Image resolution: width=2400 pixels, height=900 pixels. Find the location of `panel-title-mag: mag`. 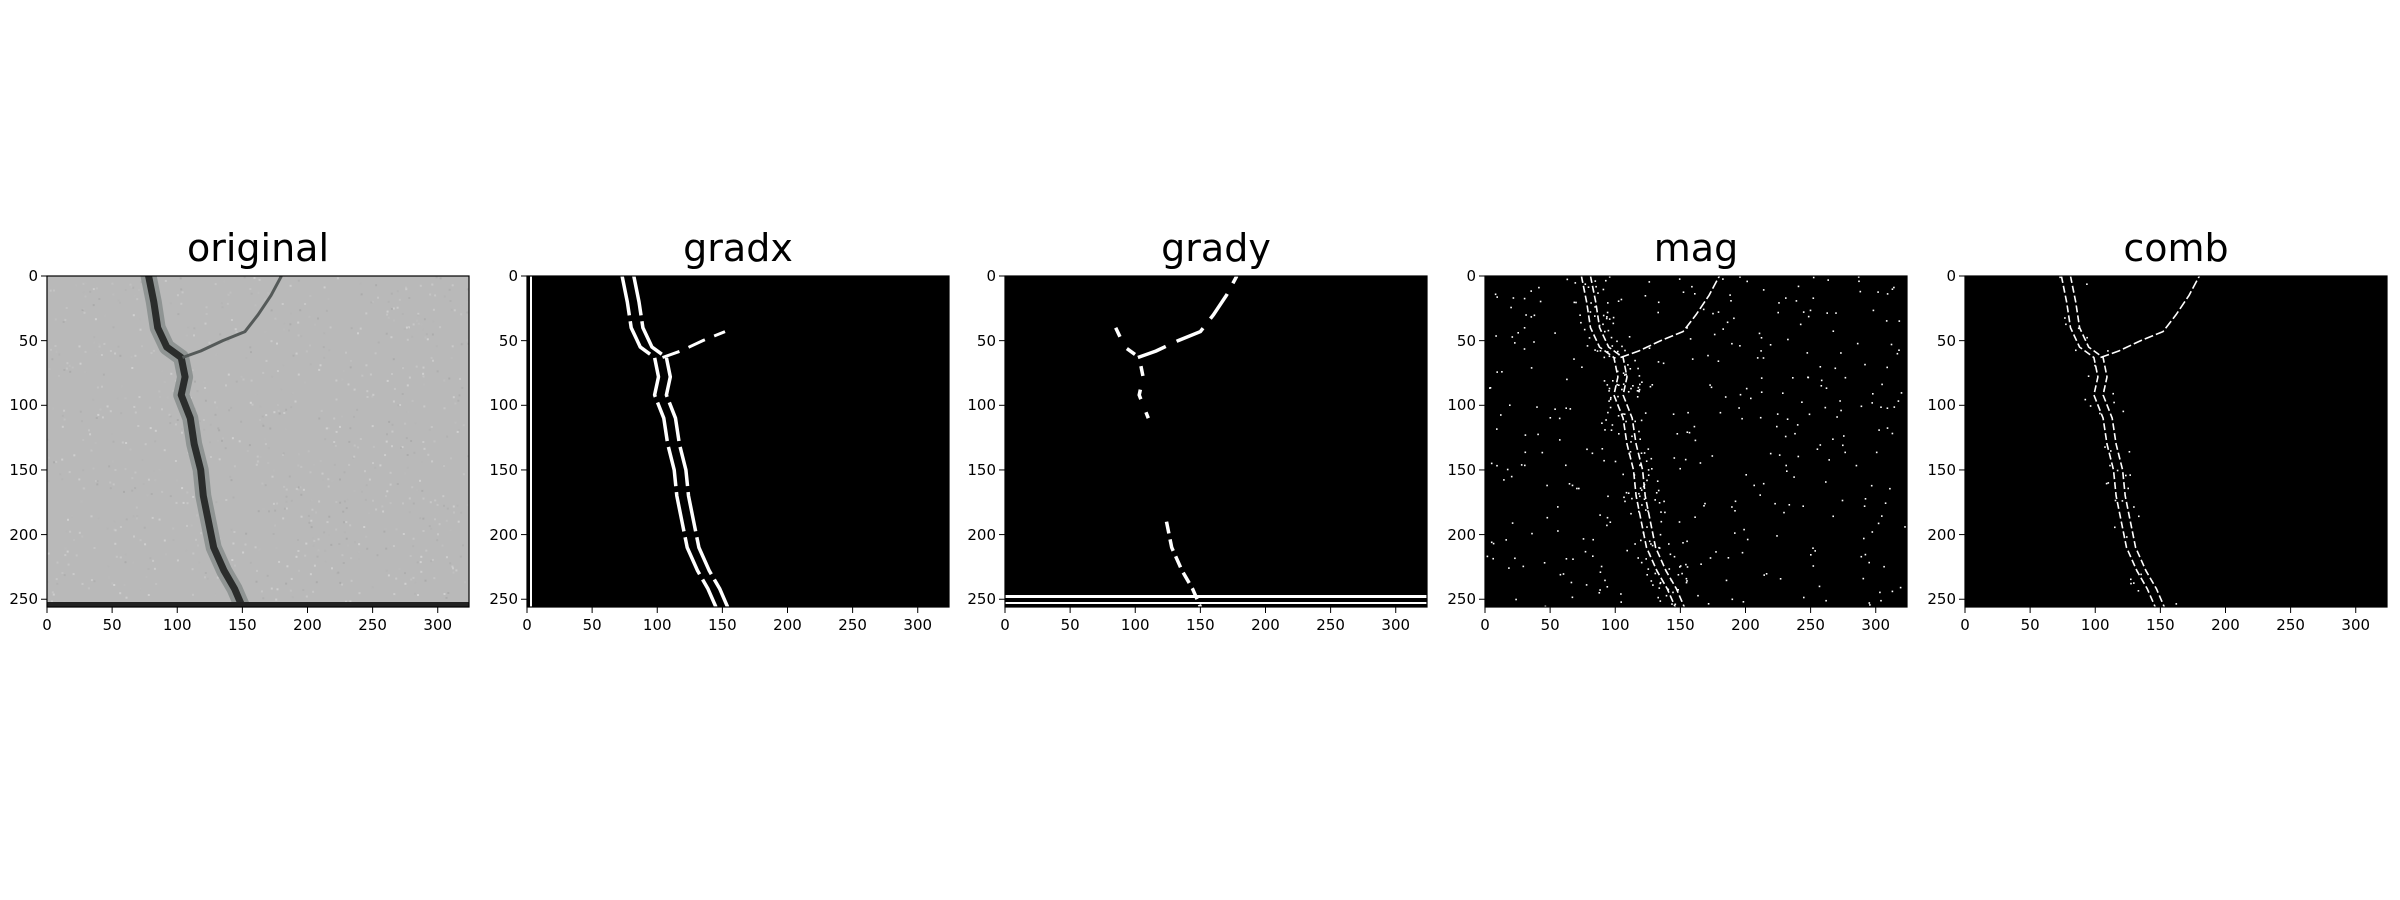

panel-title-mag: mag is located at coordinates (1696, 248).